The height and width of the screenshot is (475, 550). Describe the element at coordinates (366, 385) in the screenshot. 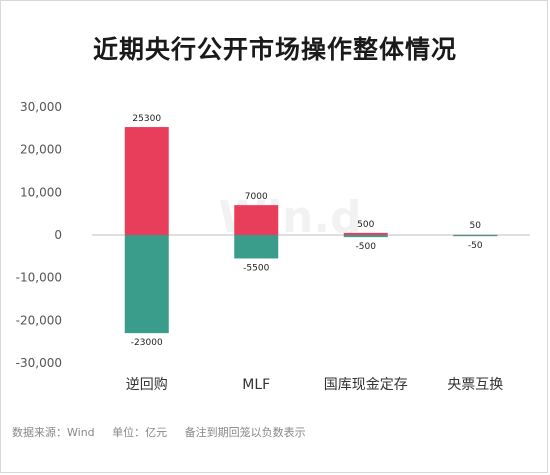

I see `x-category-label: 国库现金定存` at that location.